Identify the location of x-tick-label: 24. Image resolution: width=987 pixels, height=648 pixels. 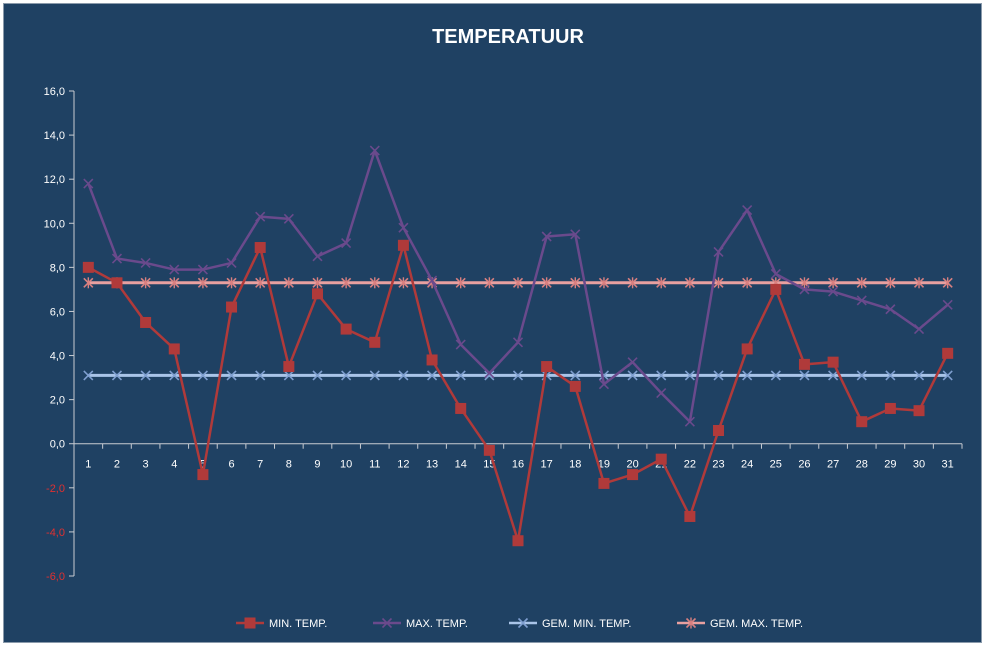
(747, 465).